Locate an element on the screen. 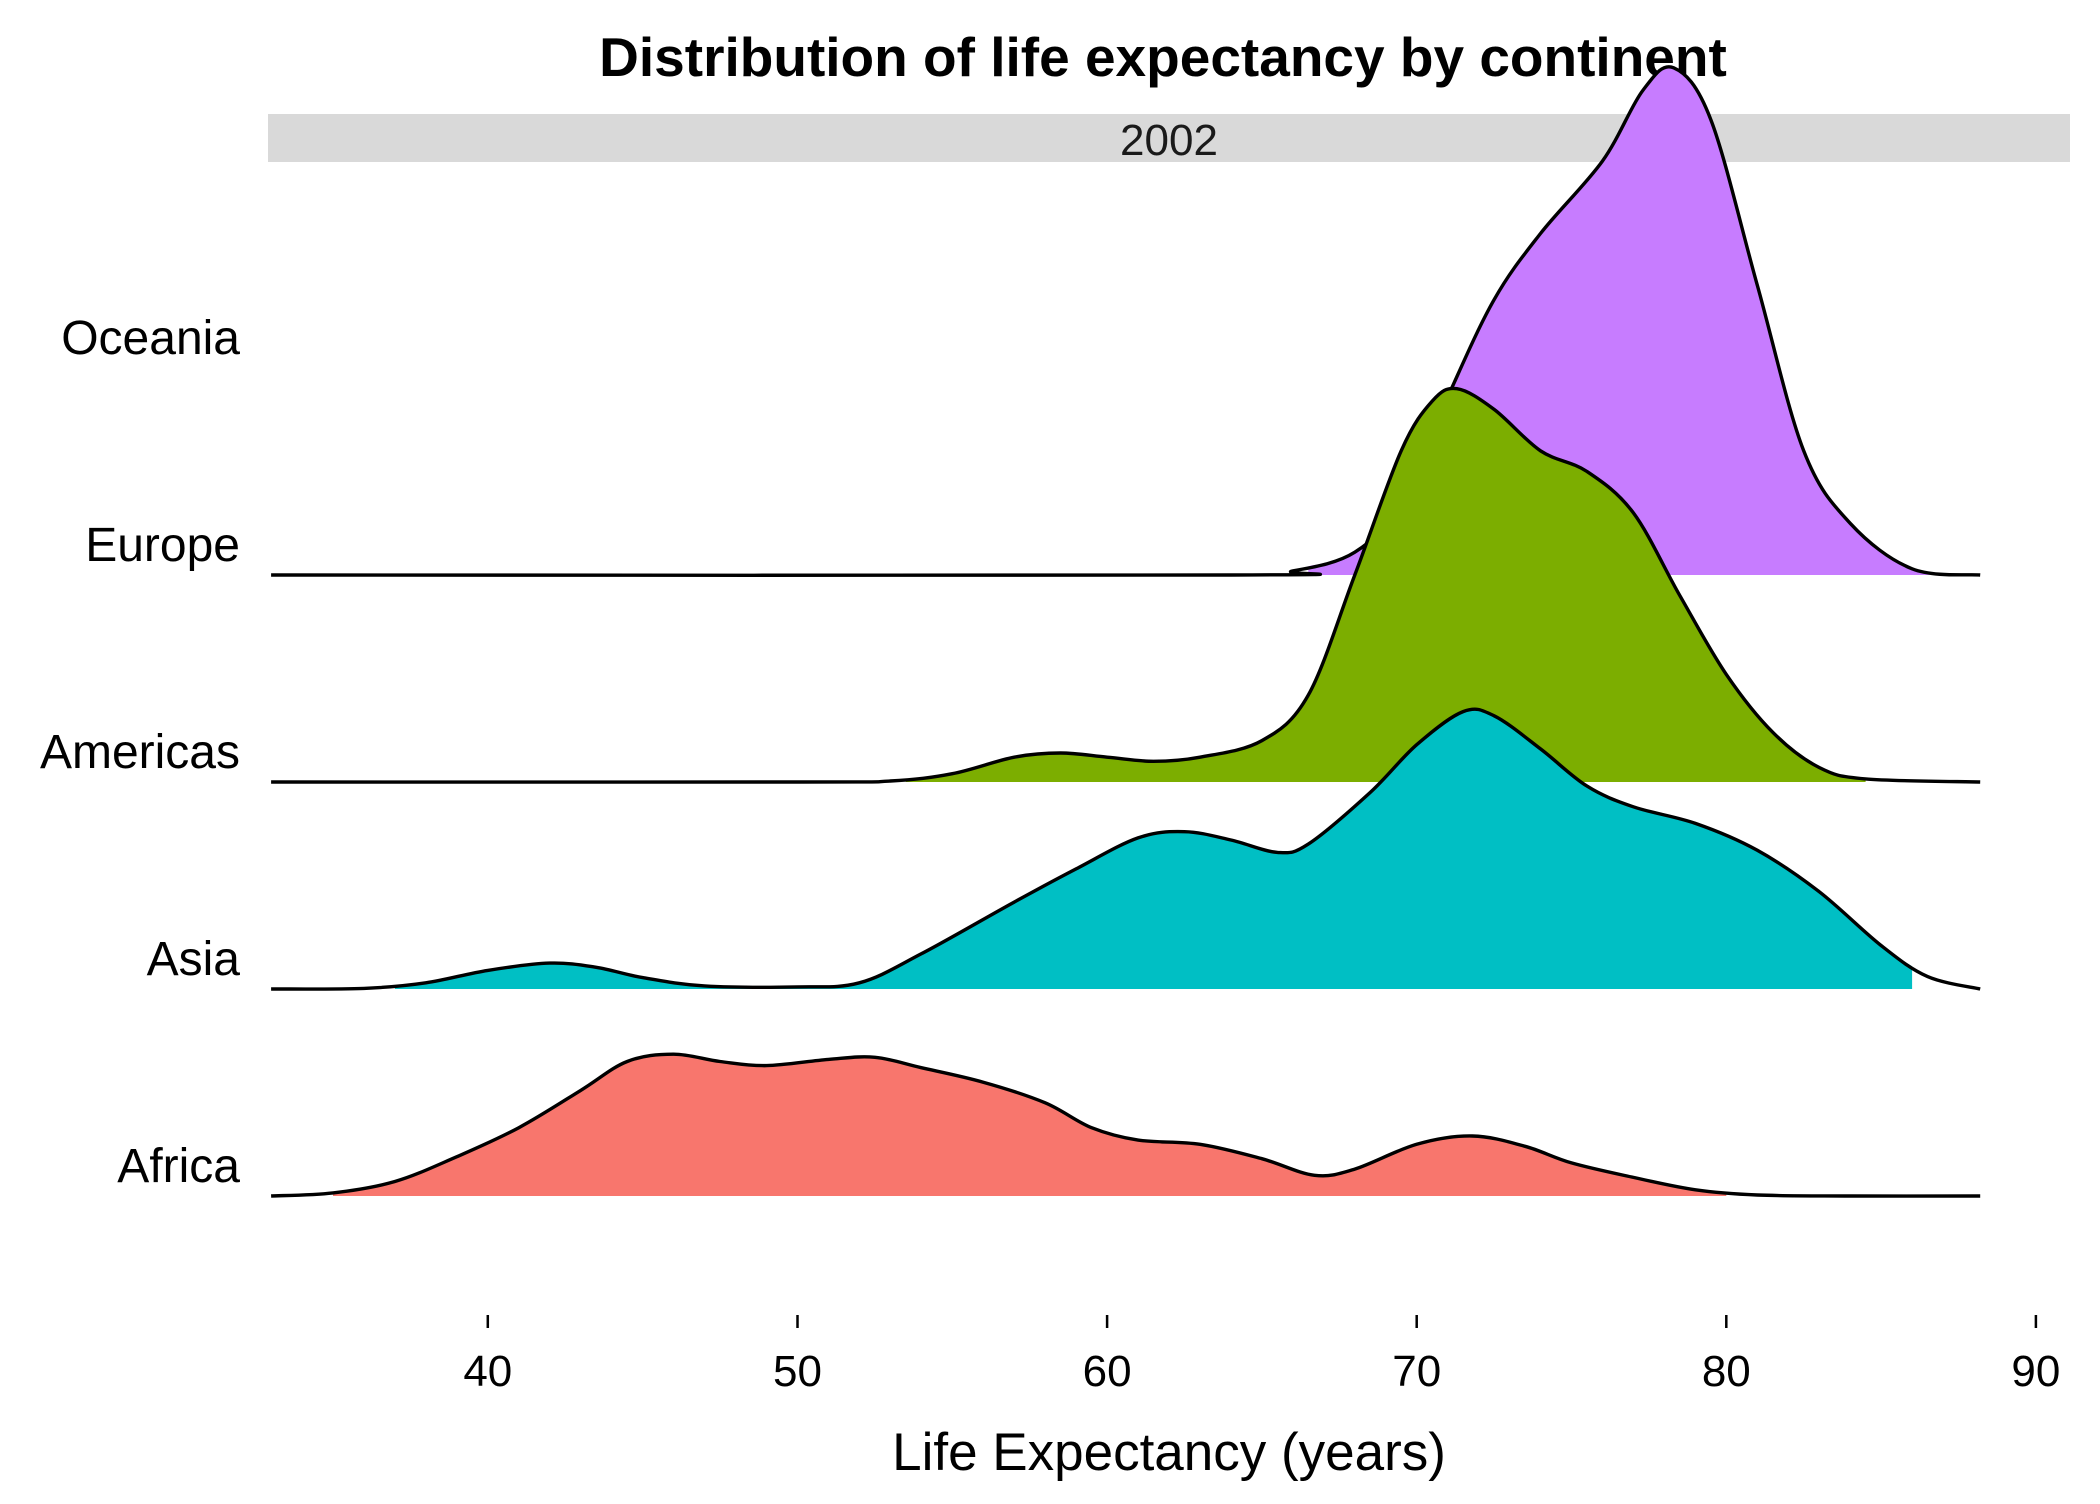 The height and width of the screenshot is (1504, 2100). category-label-americas: Americas is located at coordinates (140, 752).